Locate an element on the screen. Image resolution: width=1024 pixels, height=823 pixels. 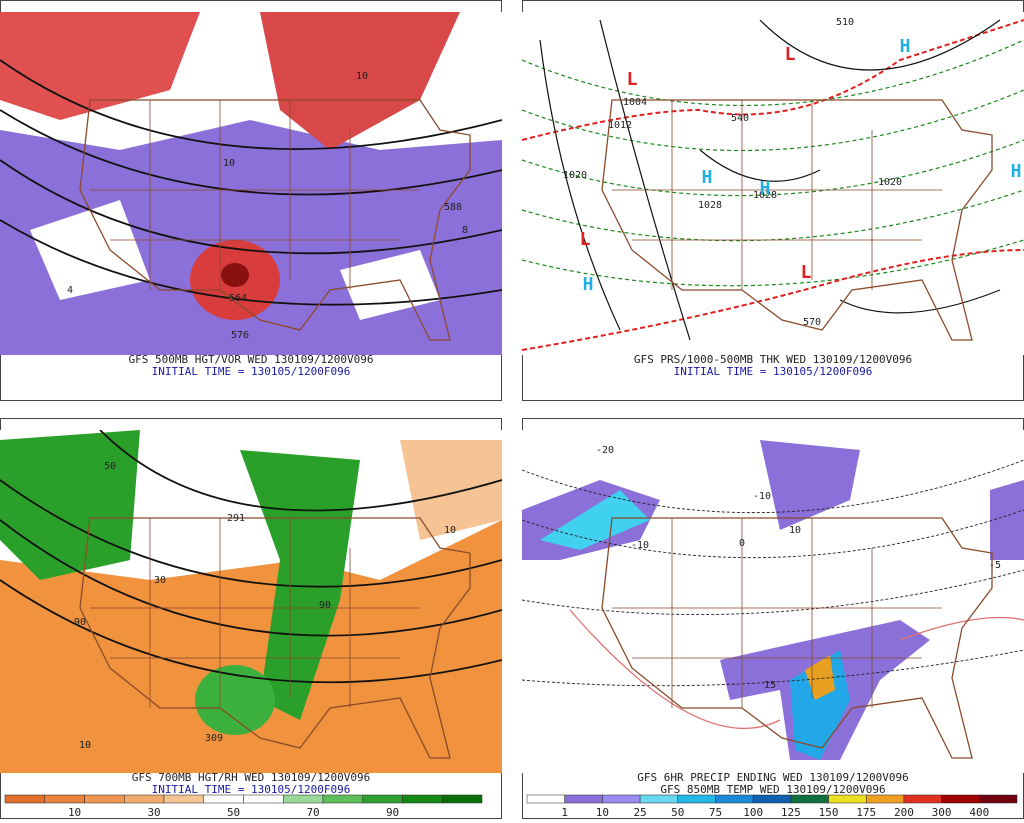
contour-label: 291 is located at coordinates (236, 518).